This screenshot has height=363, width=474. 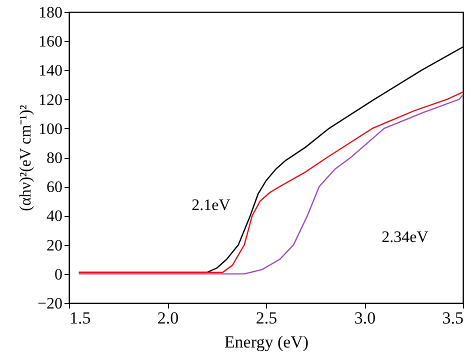 What do you see at coordinates (50, 100) in the screenshot?
I see `y-tick-label: 120` at bounding box center [50, 100].